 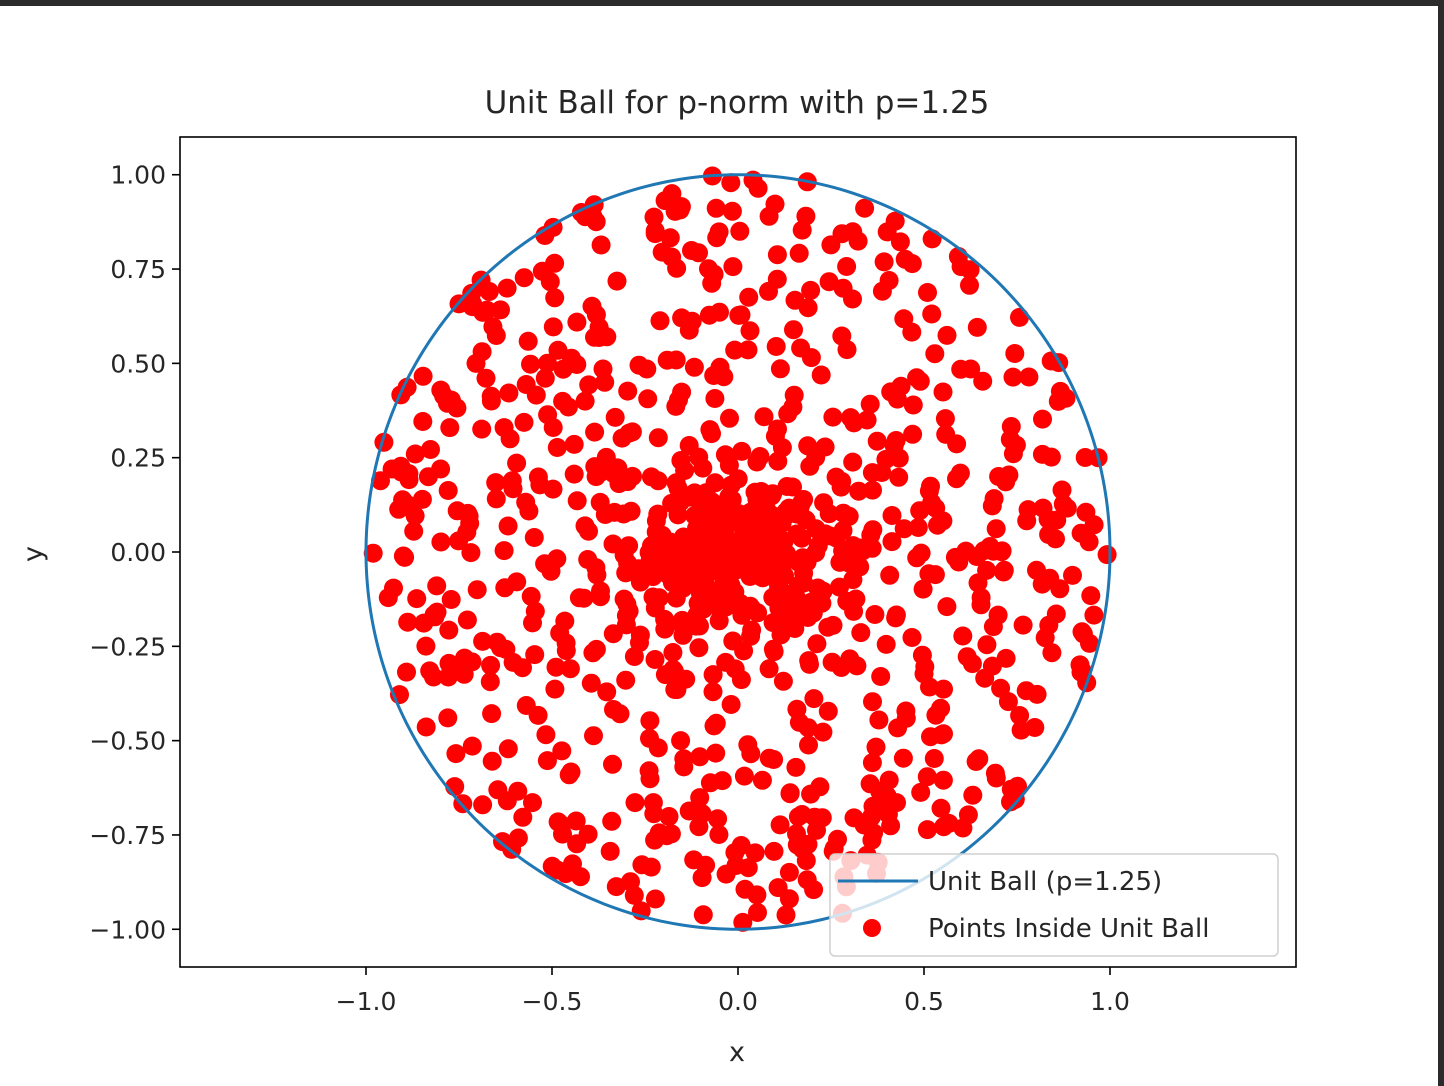 I want to click on x-axis: −1.0 −0.5 0.0 0.5 1.0, so click(x=733, y=991).